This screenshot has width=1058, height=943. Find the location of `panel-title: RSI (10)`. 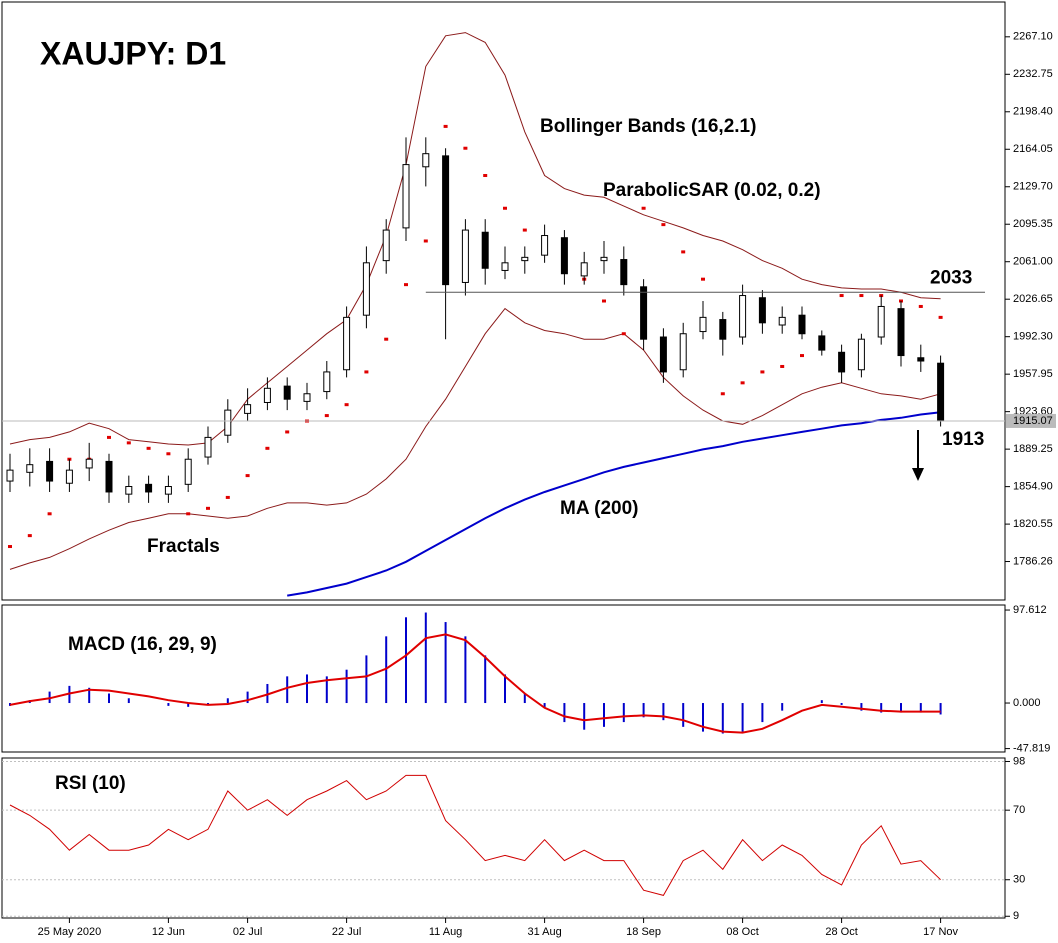

panel-title: RSI (10) is located at coordinates (90, 783).